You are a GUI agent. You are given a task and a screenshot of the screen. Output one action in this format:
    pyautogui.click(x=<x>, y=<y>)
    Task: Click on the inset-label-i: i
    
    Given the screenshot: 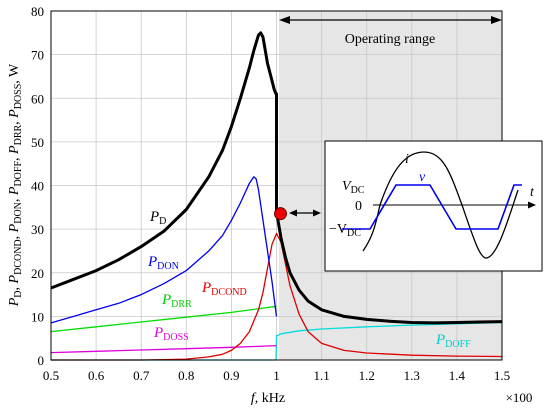 What is the action you would take?
    pyautogui.click(x=407, y=159)
    